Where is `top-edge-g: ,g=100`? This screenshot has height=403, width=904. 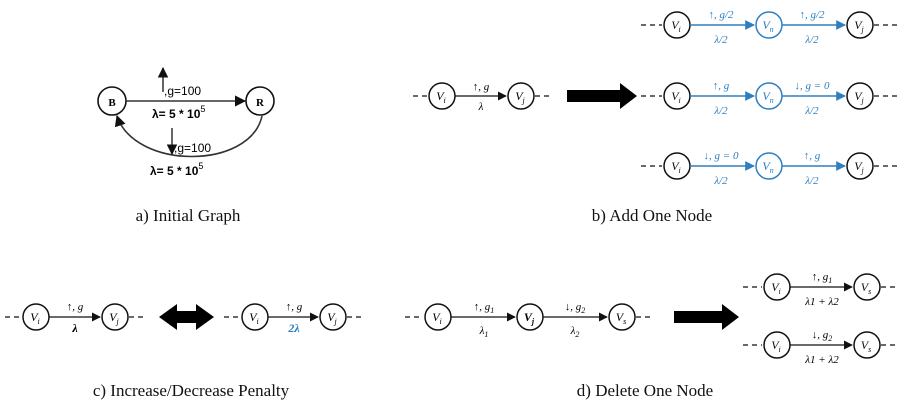
top-edge-g: ,g=100 is located at coordinates (182, 91).